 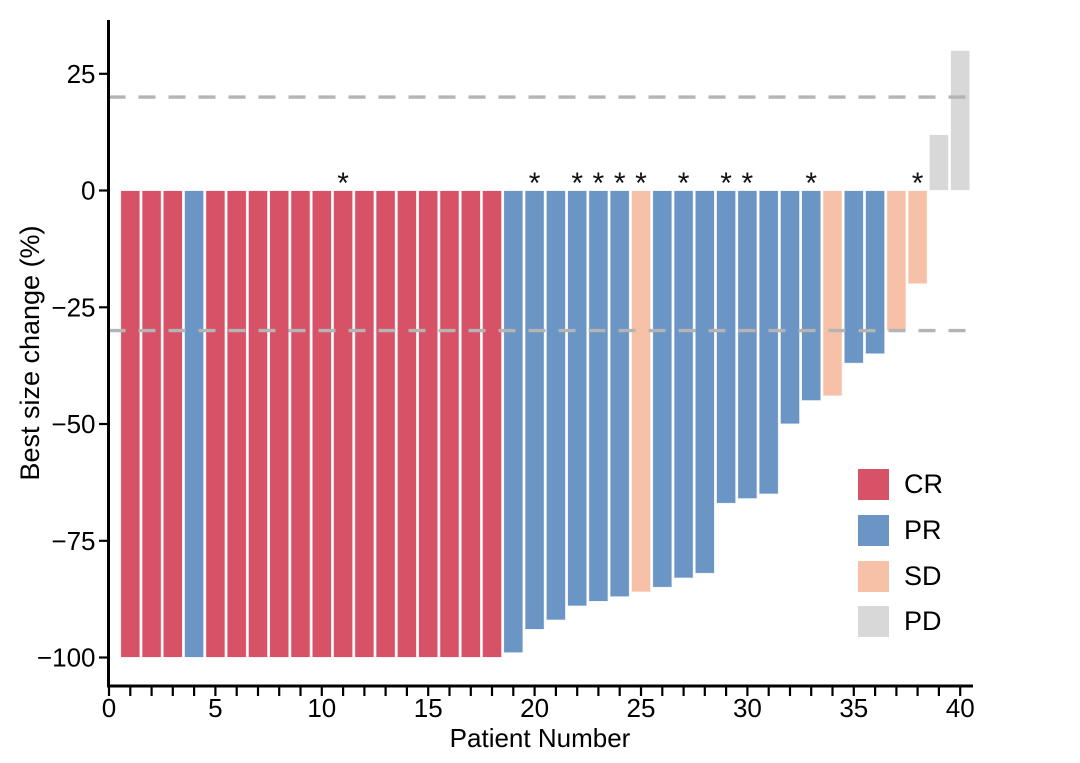 I want to click on y-axis-tick-labels: 25 0 −25 −50 −75 −100, so click(x=66, y=366).